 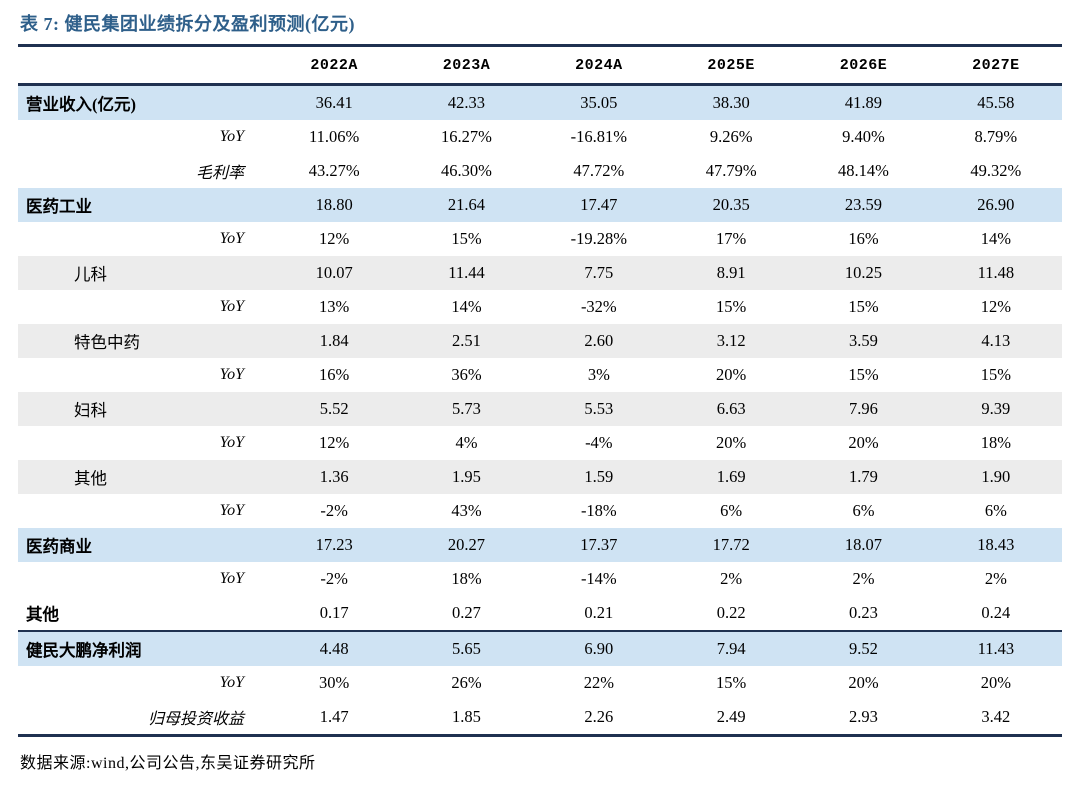 I want to click on cell-value: 47.79%, so click(x=731, y=170).